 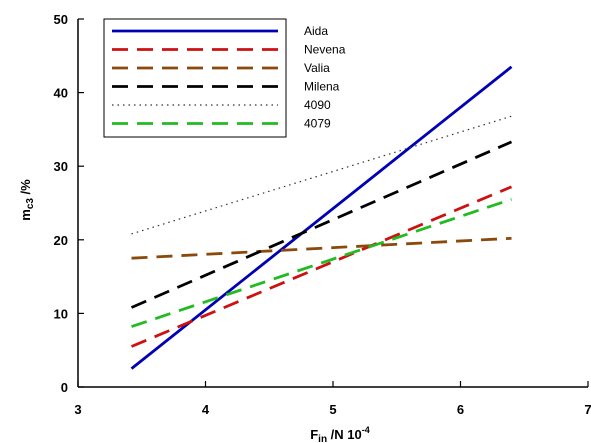 I want to click on x-tick-label: 7, so click(x=587, y=409).